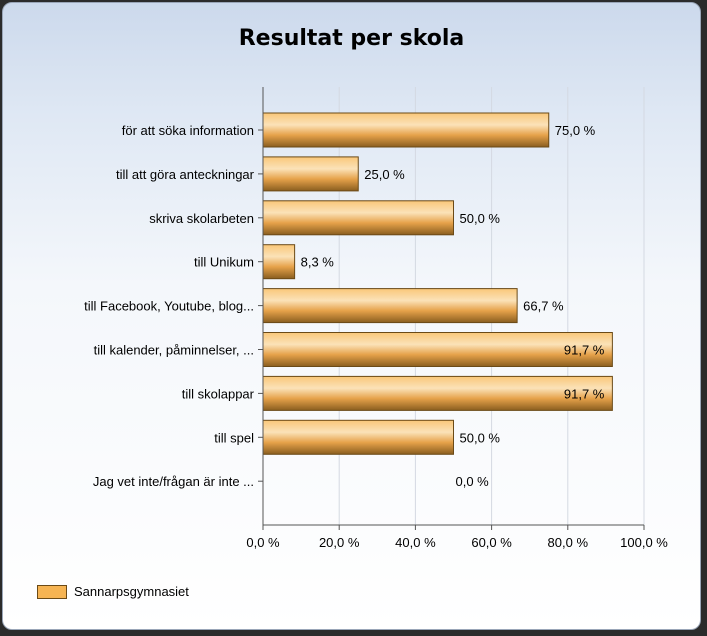 Image resolution: width=707 pixels, height=636 pixels. I want to click on value-label: 25,0 %, so click(384, 174).